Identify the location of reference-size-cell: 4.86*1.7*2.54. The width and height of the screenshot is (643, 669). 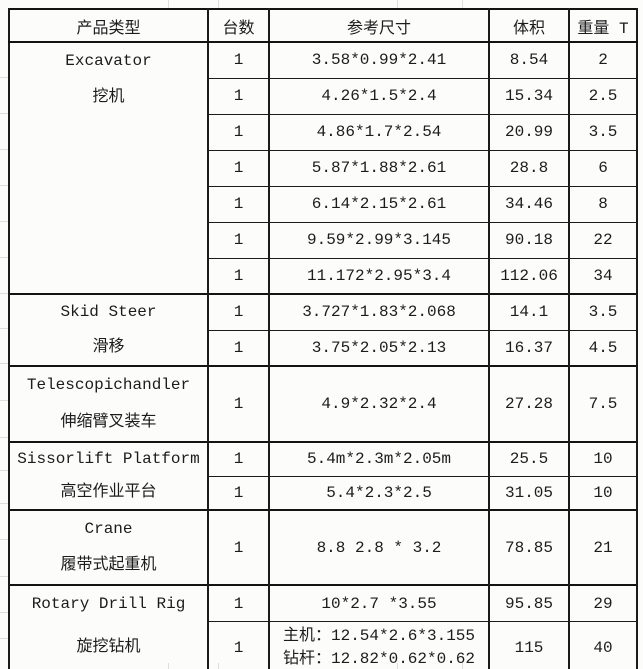
(379, 132).